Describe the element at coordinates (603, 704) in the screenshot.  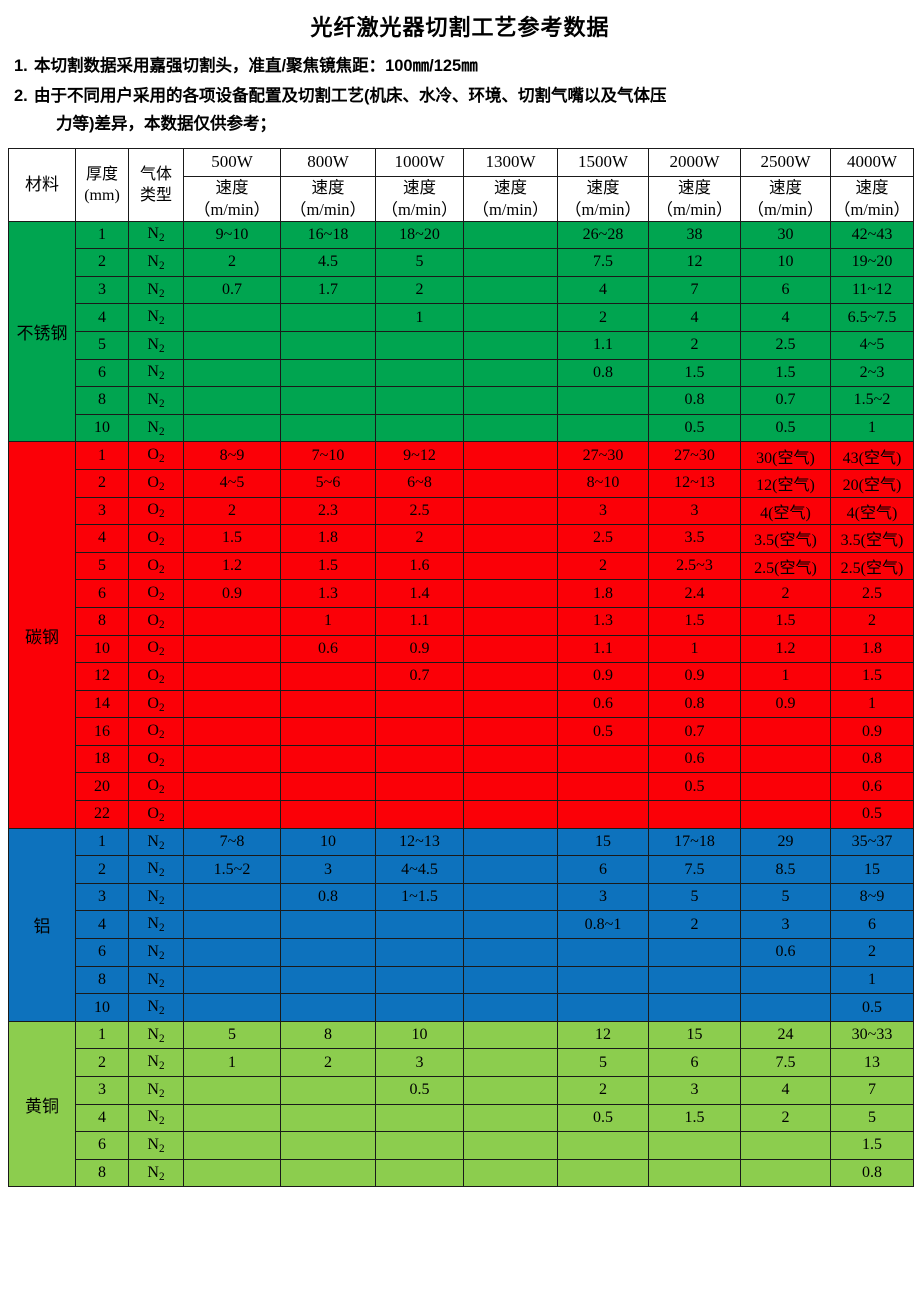
I see `speed-cell-1500w: 0.6` at that location.